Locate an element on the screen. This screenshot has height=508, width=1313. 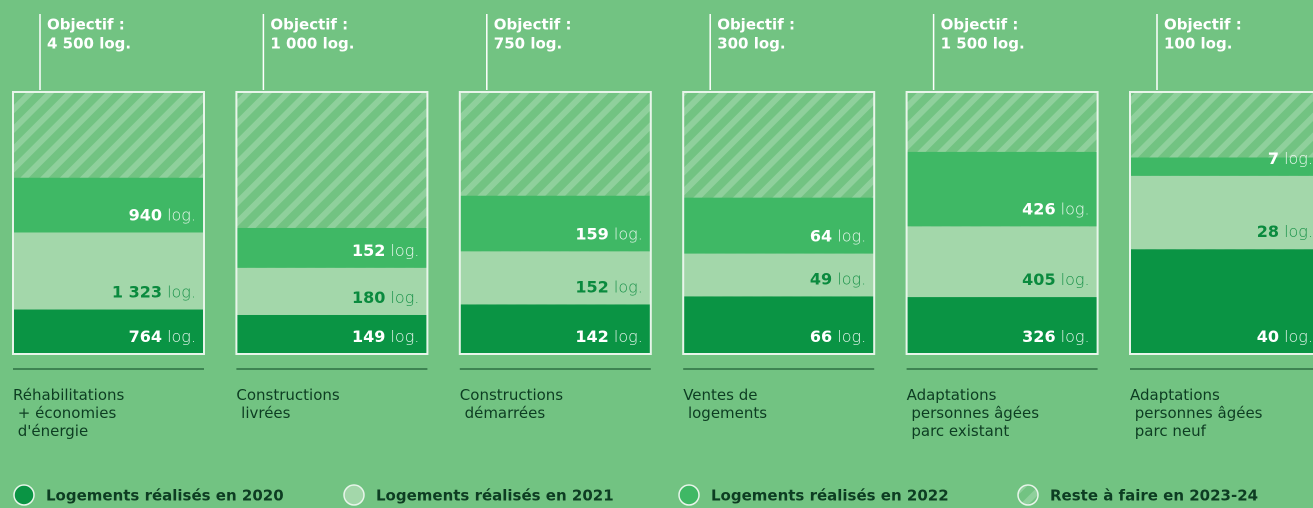
value-label: 940 log. is located at coordinates (162, 214).